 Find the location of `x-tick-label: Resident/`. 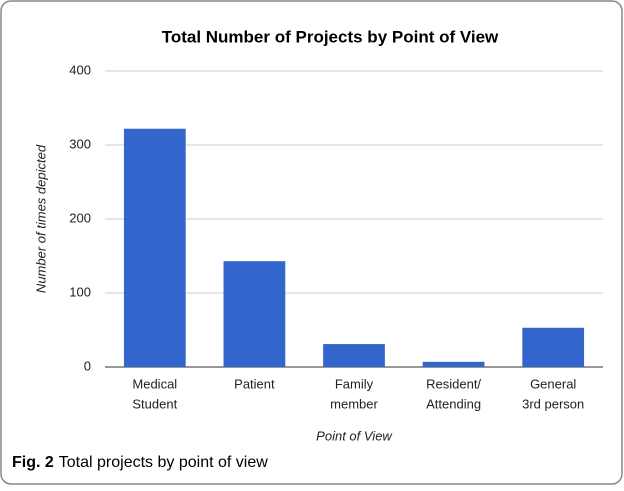

x-tick-label: Resident/ is located at coordinates (453, 383).